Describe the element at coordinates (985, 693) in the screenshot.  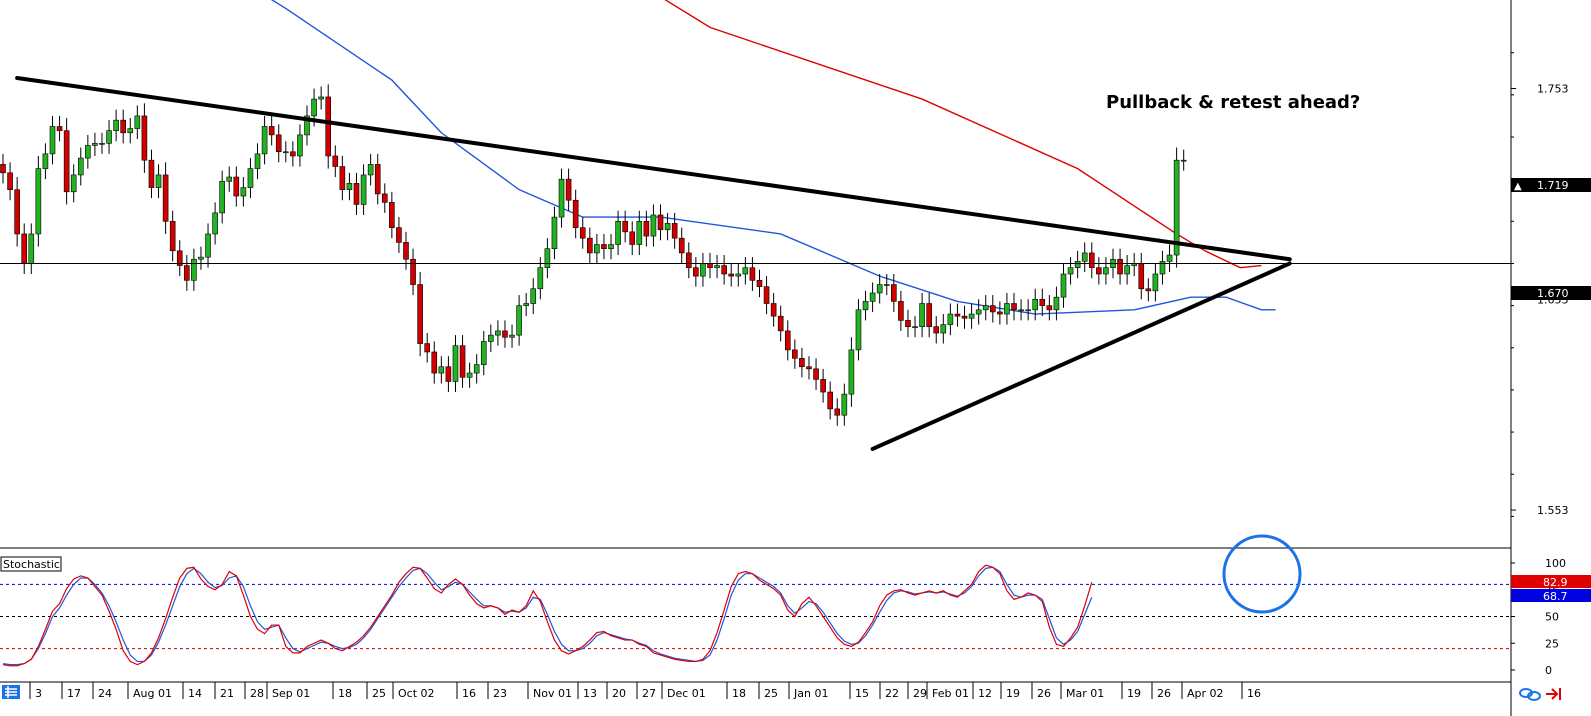
I see `time-tick-label: 12` at that location.